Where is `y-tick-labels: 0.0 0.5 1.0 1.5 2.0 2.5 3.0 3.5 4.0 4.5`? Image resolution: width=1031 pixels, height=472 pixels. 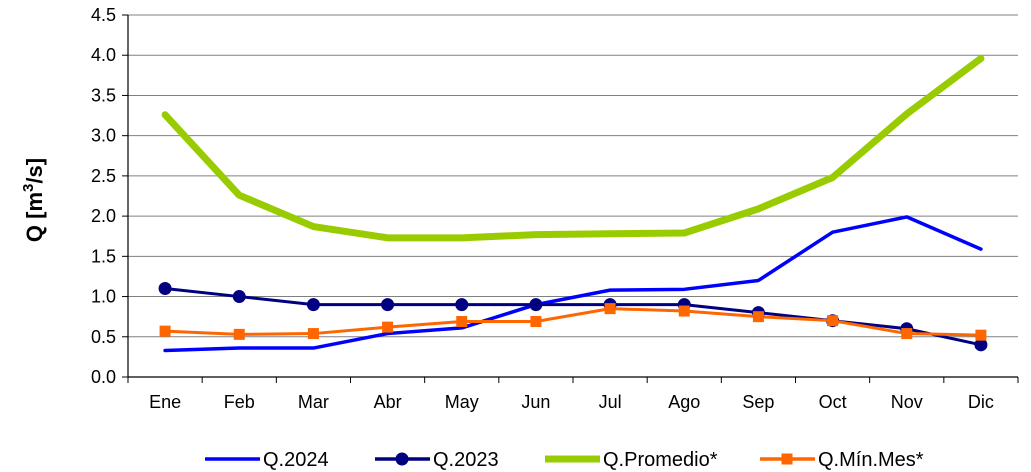 y-tick-labels: 0.0 0.5 1.0 1.5 2.0 2.5 3.0 3.5 4.0 4.5 is located at coordinates (103, 196).